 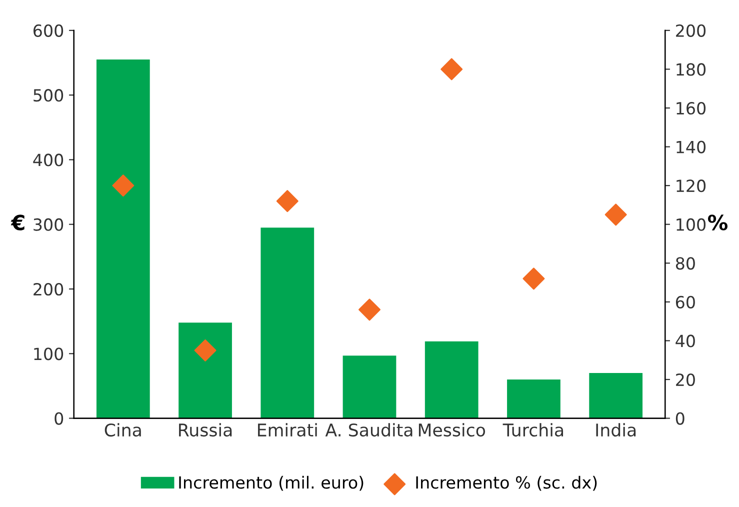 I want to click on y2-tick-label: 200, so click(x=691, y=30).